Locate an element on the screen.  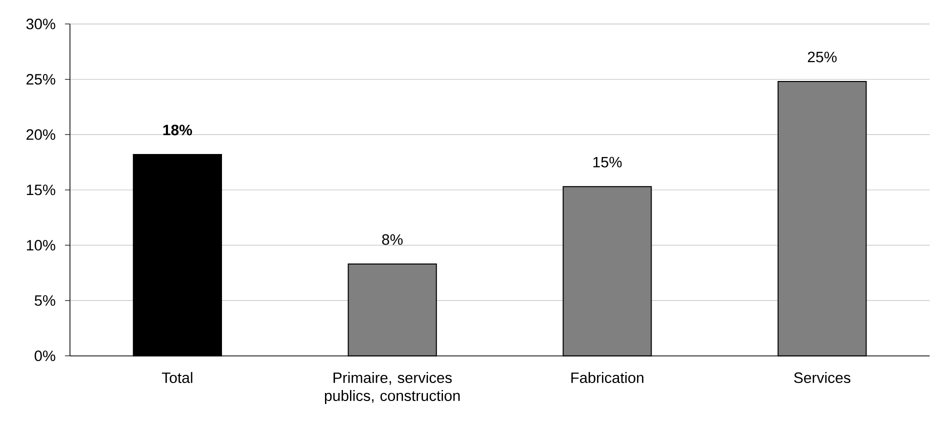
y-tick-label: 10% is located at coordinates (41, 245).